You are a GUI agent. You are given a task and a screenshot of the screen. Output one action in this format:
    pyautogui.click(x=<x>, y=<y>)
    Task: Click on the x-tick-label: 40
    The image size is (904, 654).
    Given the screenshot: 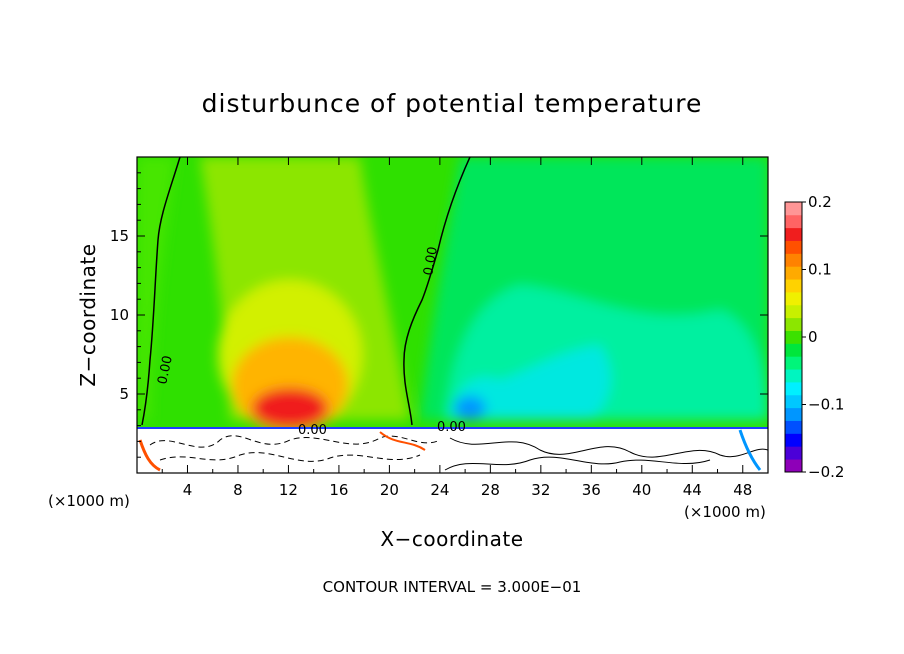 What is the action you would take?
    pyautogui.click(x=641, y=490)
    